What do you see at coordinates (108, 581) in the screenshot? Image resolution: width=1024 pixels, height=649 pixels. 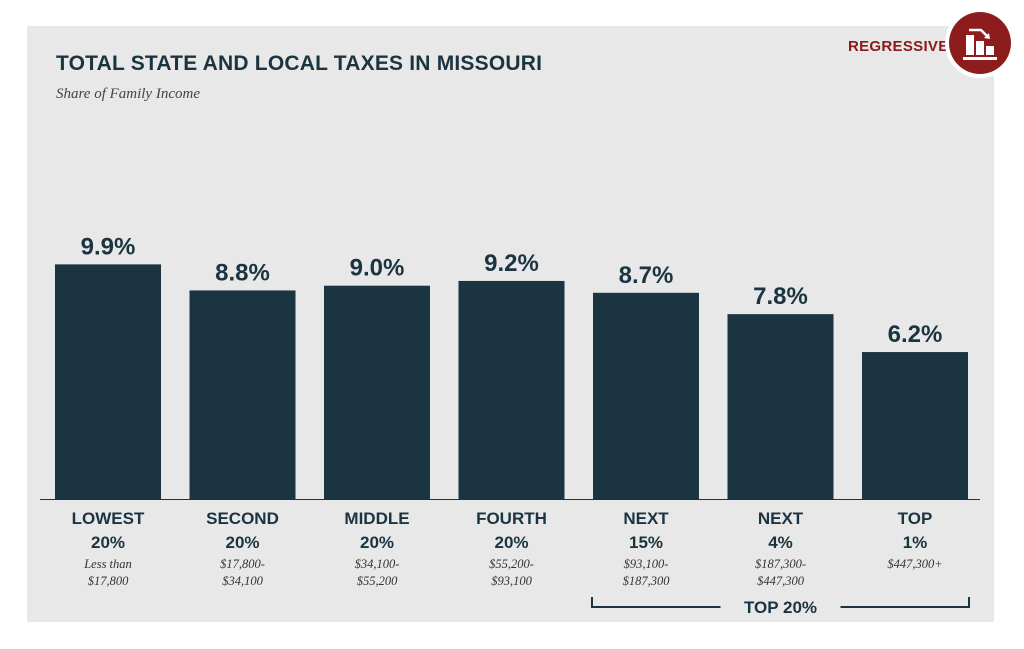 I see `income-range-label: $17,800` at bounding box center [108, 581].